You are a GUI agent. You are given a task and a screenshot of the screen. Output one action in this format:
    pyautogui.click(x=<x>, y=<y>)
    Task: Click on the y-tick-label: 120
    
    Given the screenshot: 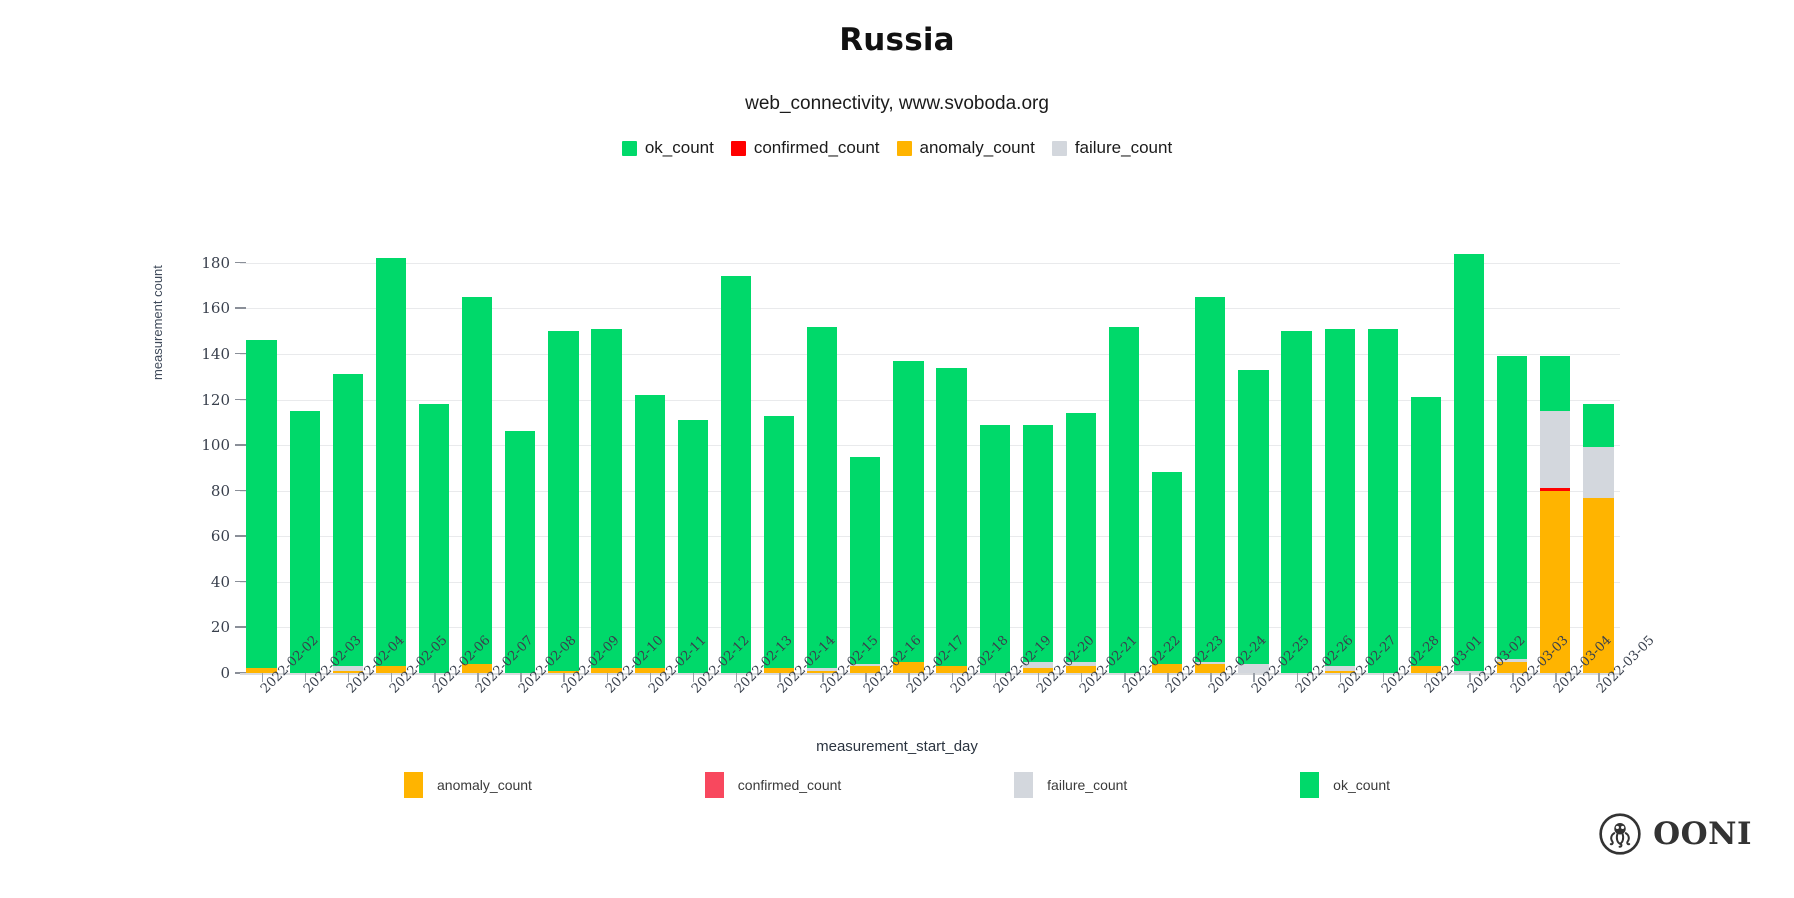 What is the action you would take?
    pyautogui.click(x=215, y=399)
    